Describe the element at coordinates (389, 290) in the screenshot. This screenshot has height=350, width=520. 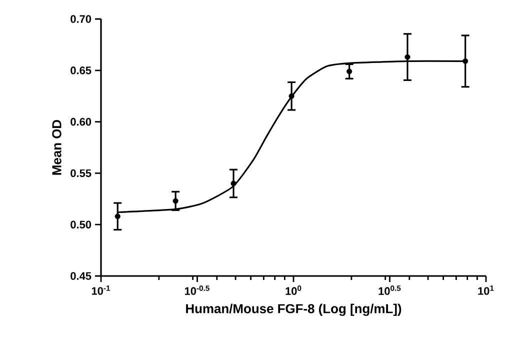
I see `x-tick-label: 10$^{0.5}$` at that location.